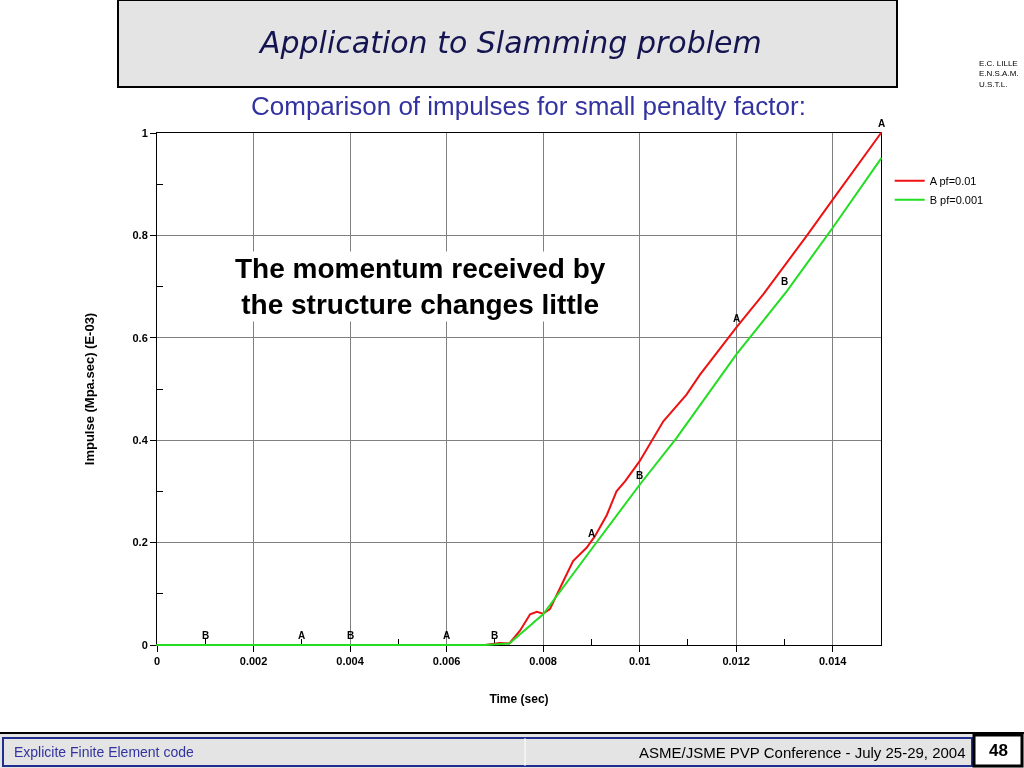  What do you see at coordinates (519, 699) in the screenshot?
I see `x-axis-title: Time (sec)` at bounding box center [519, 699].